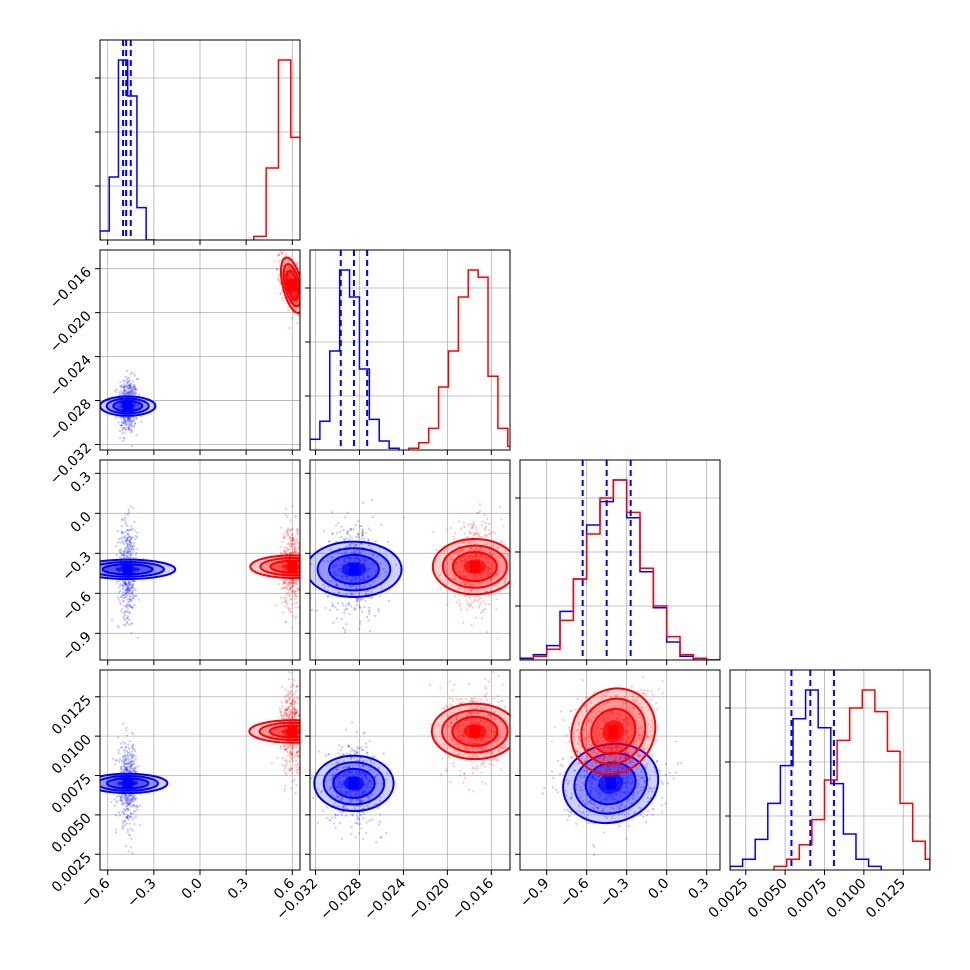 The image size is (970, 970). Describe the element at coordinates (71, 420) in the screenshot. I see `y-tick-label: −0.028` at that location.